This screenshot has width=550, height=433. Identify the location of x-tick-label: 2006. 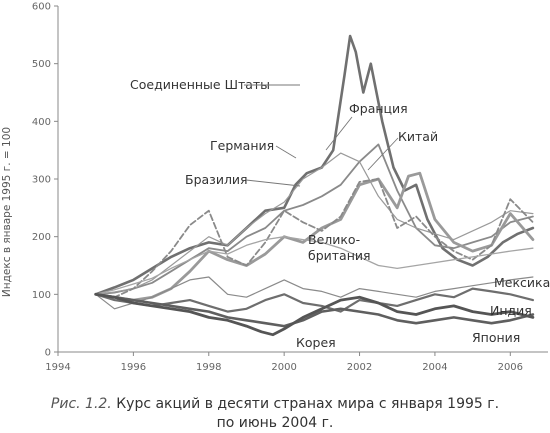
(510, 367).